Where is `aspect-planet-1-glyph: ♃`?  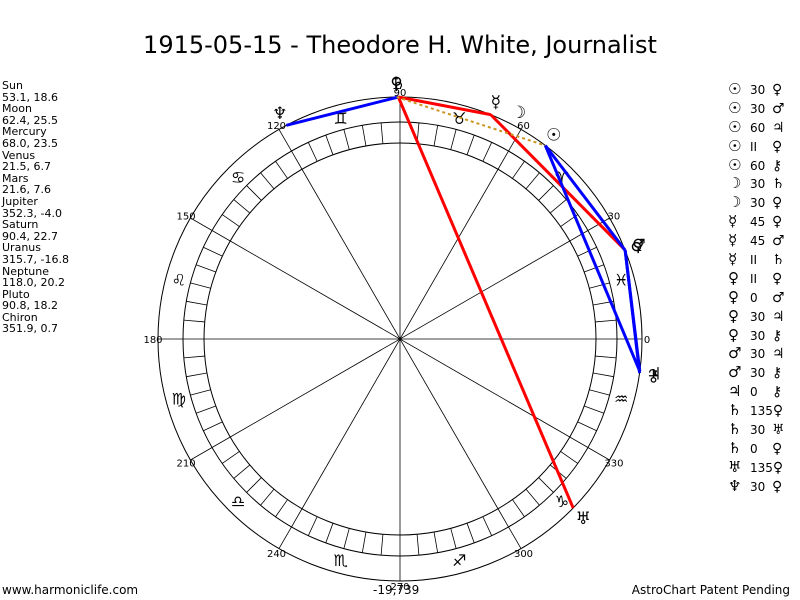
aspect-planet-1-glyph: ♃ is located at coordinates (735, 391).